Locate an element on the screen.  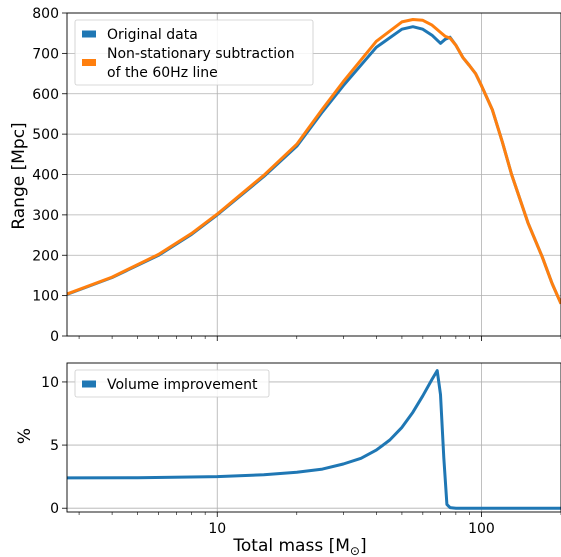
legend-label: Original data is located at coordinates (152, 35).